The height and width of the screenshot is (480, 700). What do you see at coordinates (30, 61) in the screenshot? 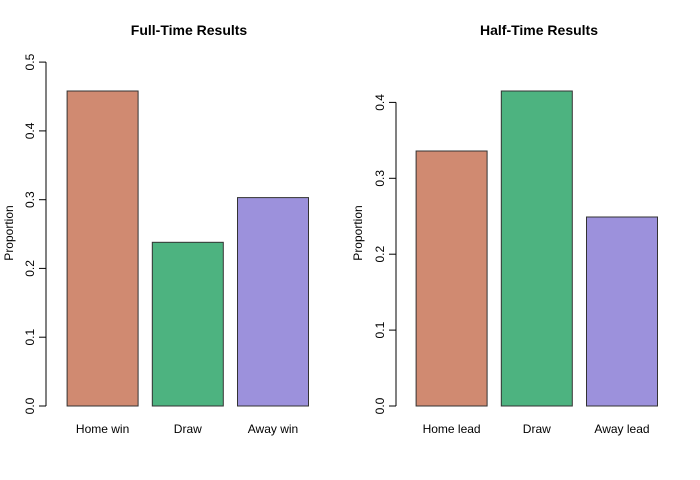
I see `y-tick-label: 0.5` at bounding box center [30, 61].